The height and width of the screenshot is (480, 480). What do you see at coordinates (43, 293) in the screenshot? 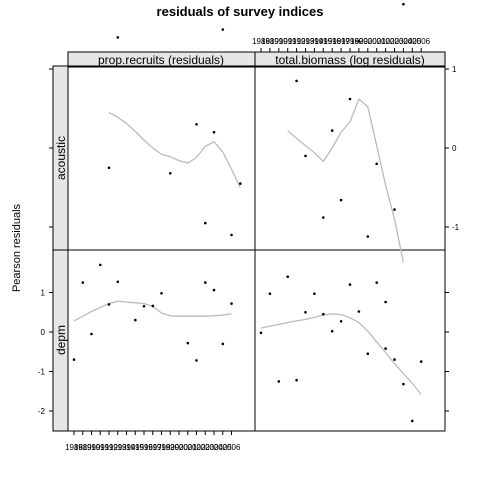
I see `y-tick-label-left: 1` at bounding box center [43, 293].